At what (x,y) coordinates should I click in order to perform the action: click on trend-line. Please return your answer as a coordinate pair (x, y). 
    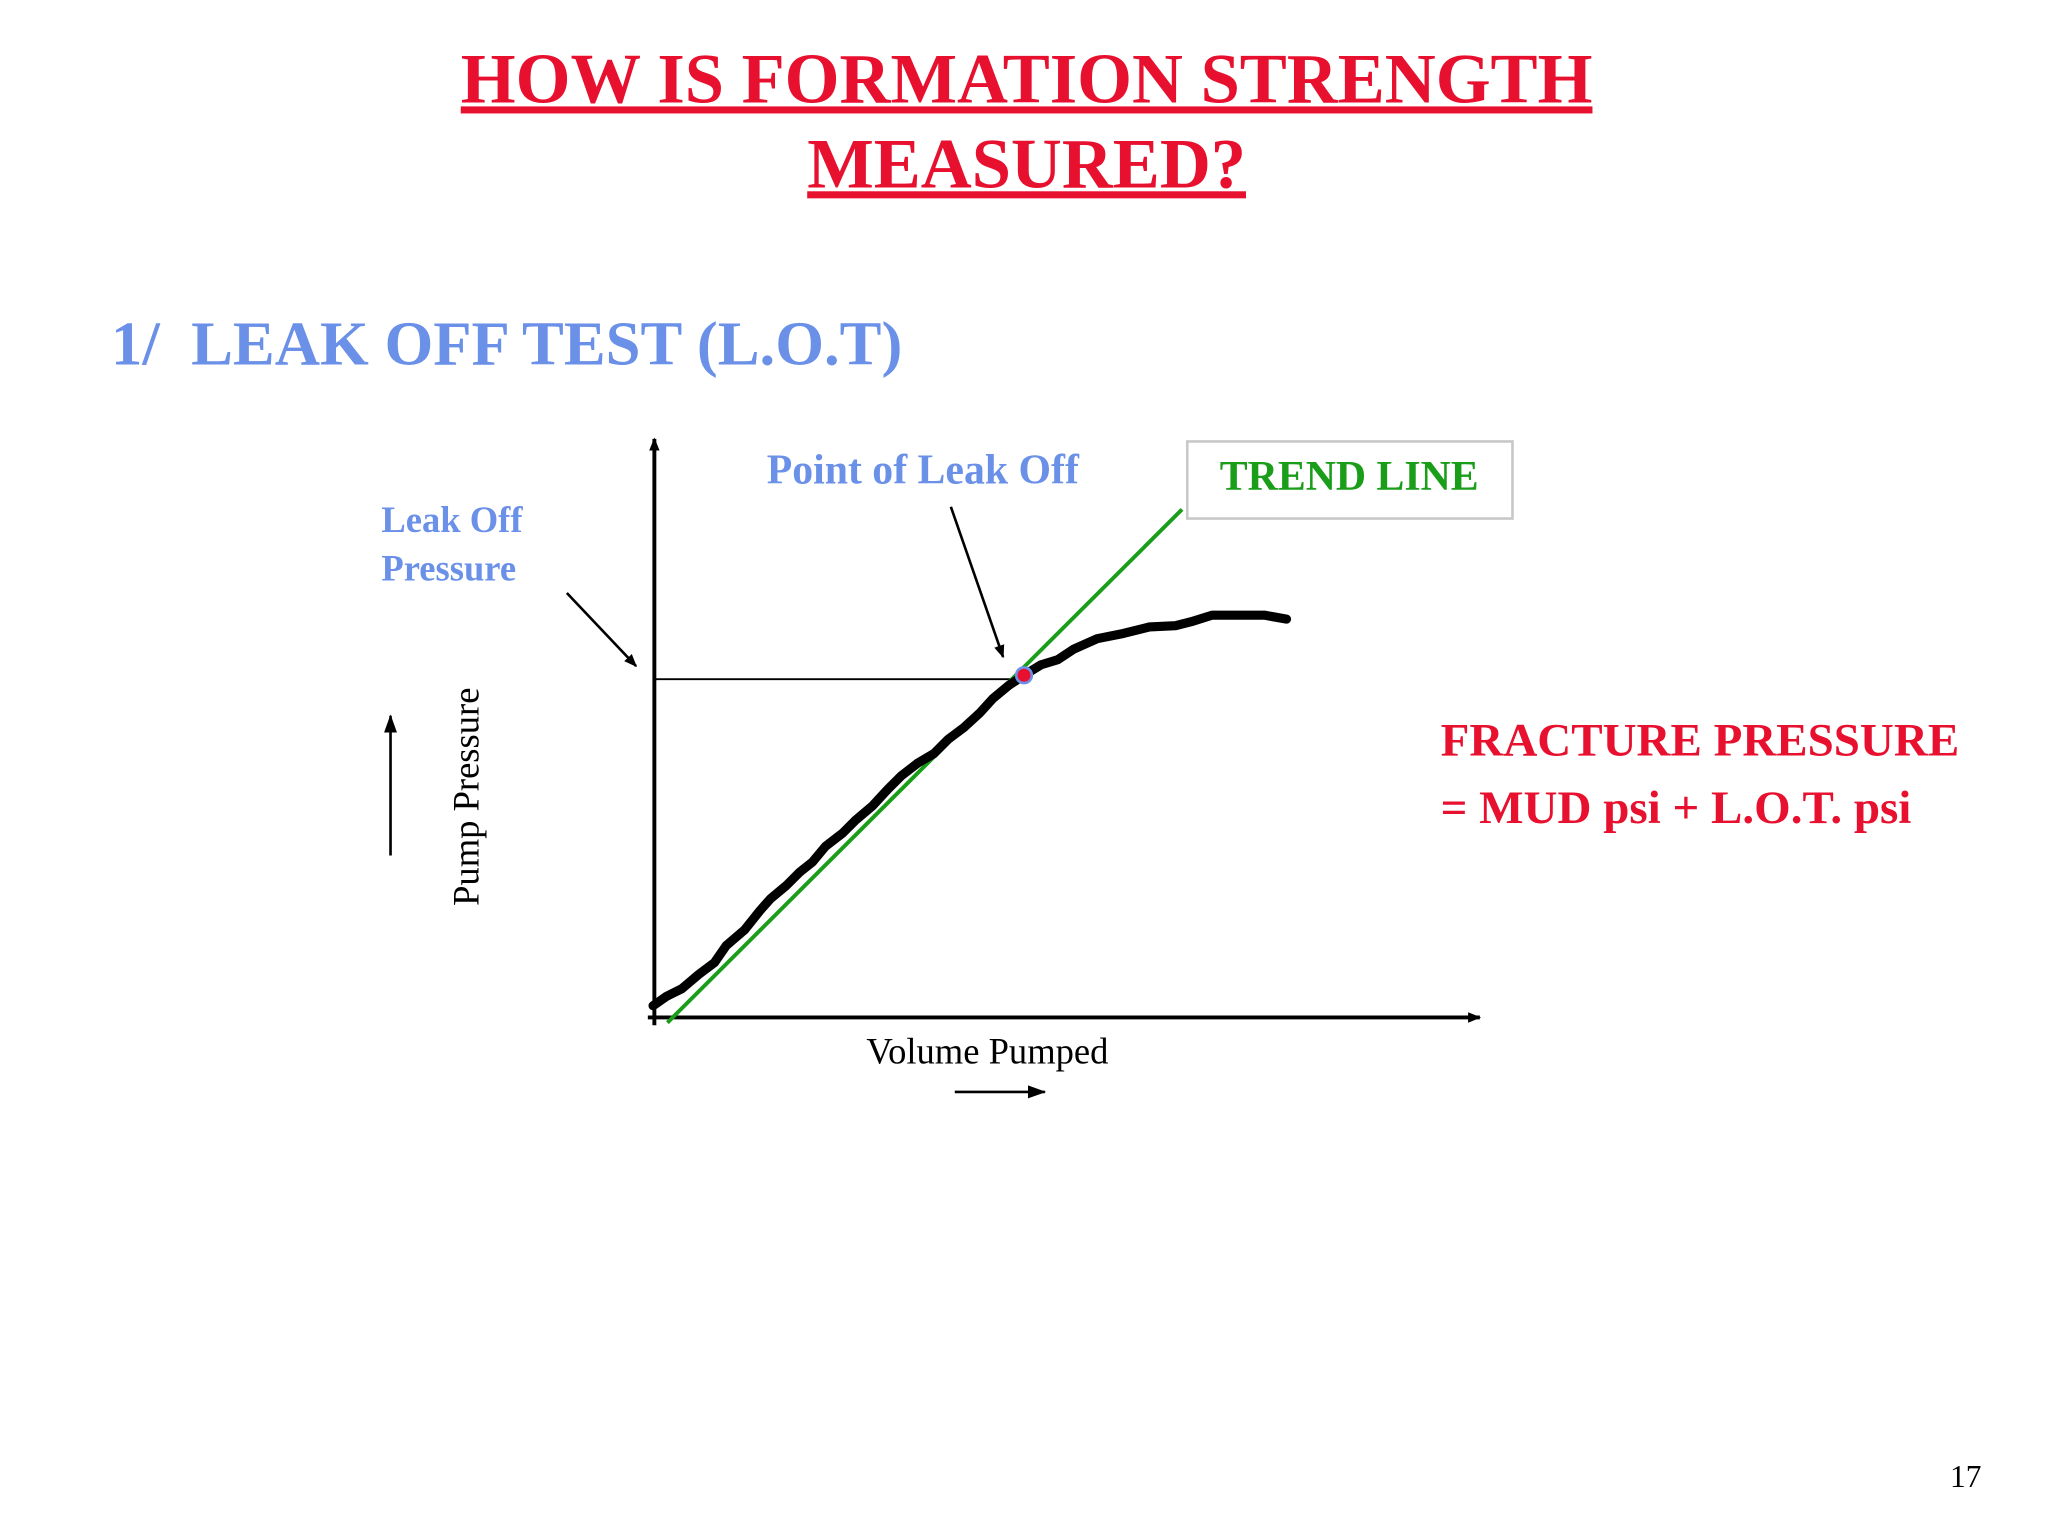
    Looking at the image, I should click on (925, 766).